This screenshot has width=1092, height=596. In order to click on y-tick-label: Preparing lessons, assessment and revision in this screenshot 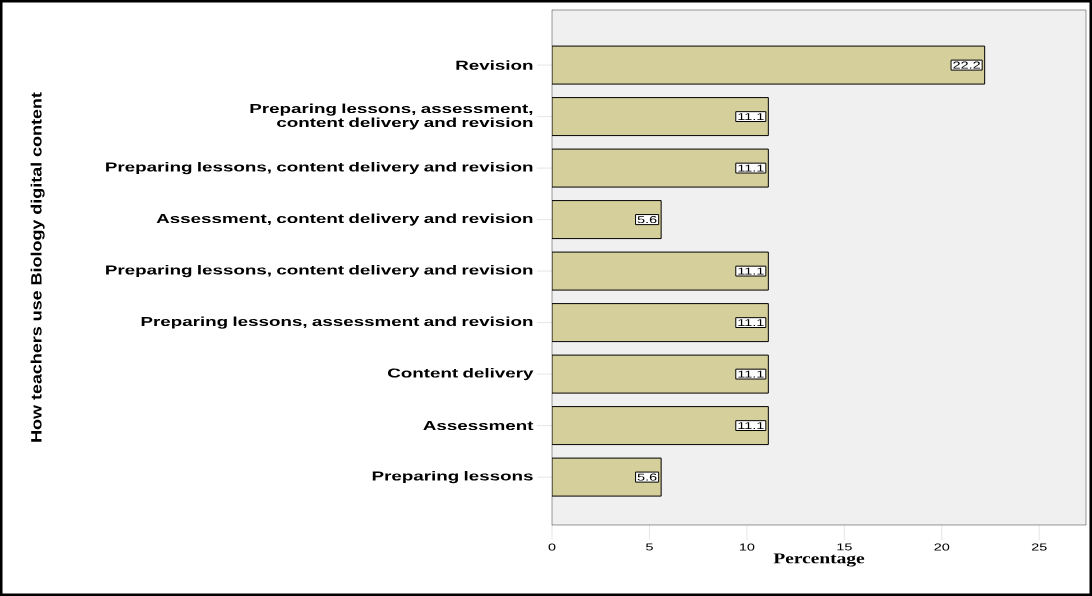, I will do `click(337, 322)`.